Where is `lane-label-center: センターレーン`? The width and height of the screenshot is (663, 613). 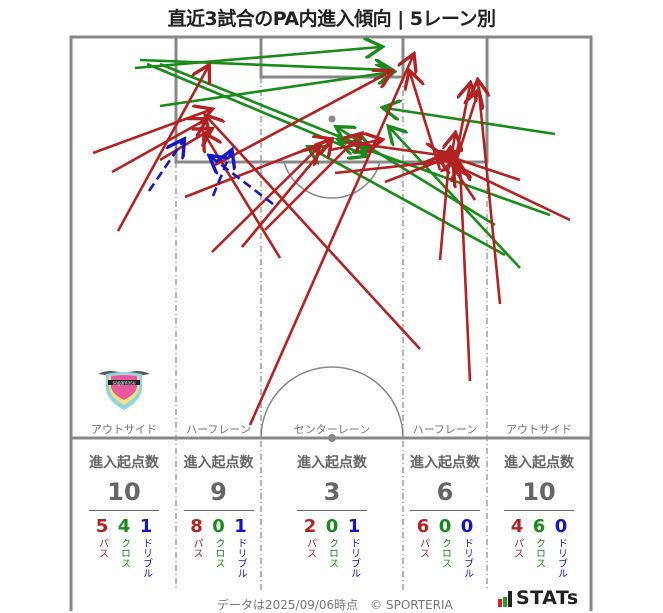 lane-label-center: センターレーン is located at coordinates (332, 429).